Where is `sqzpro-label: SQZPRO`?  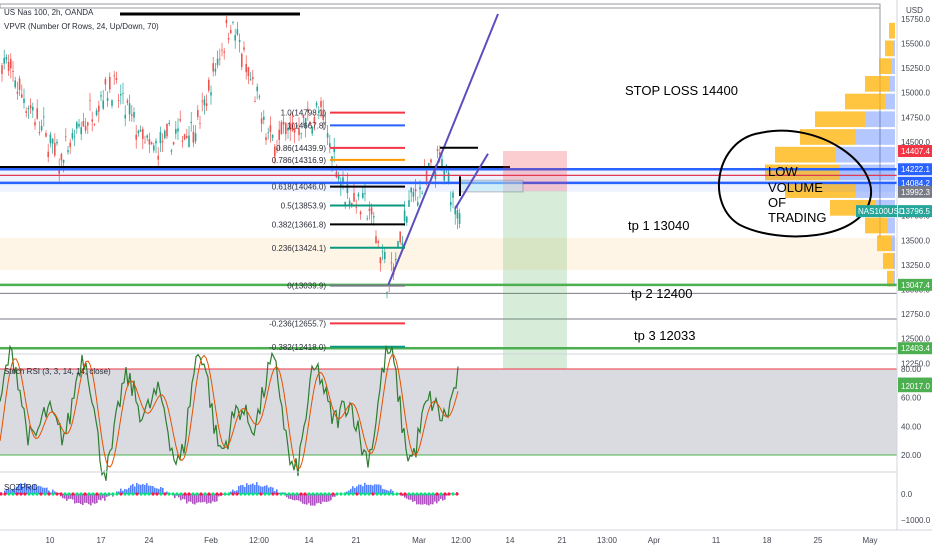 sqzpro-label: SQZPRO is located at coordinates (21, 487).